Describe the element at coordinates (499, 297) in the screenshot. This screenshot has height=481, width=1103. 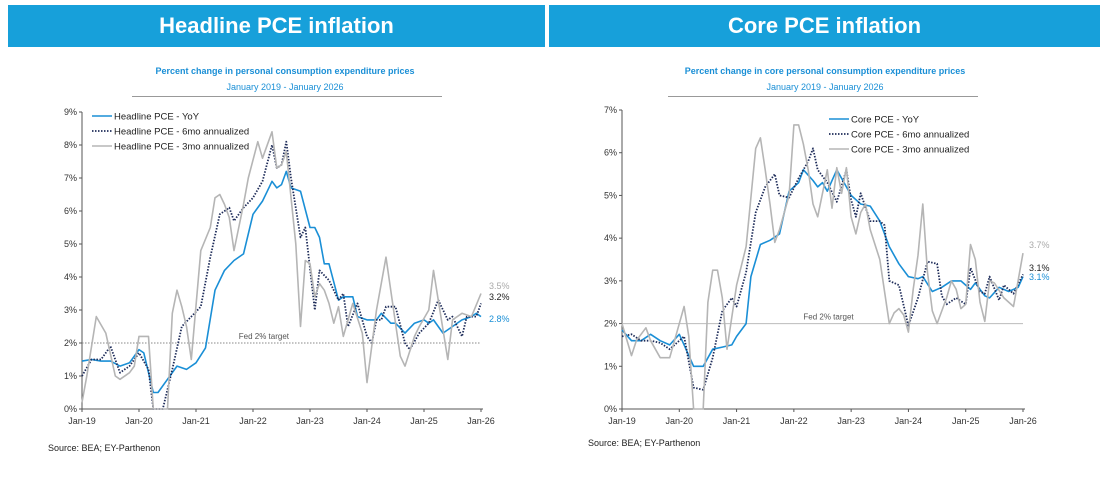
I see `series-end-label: 3.2%` at that location.